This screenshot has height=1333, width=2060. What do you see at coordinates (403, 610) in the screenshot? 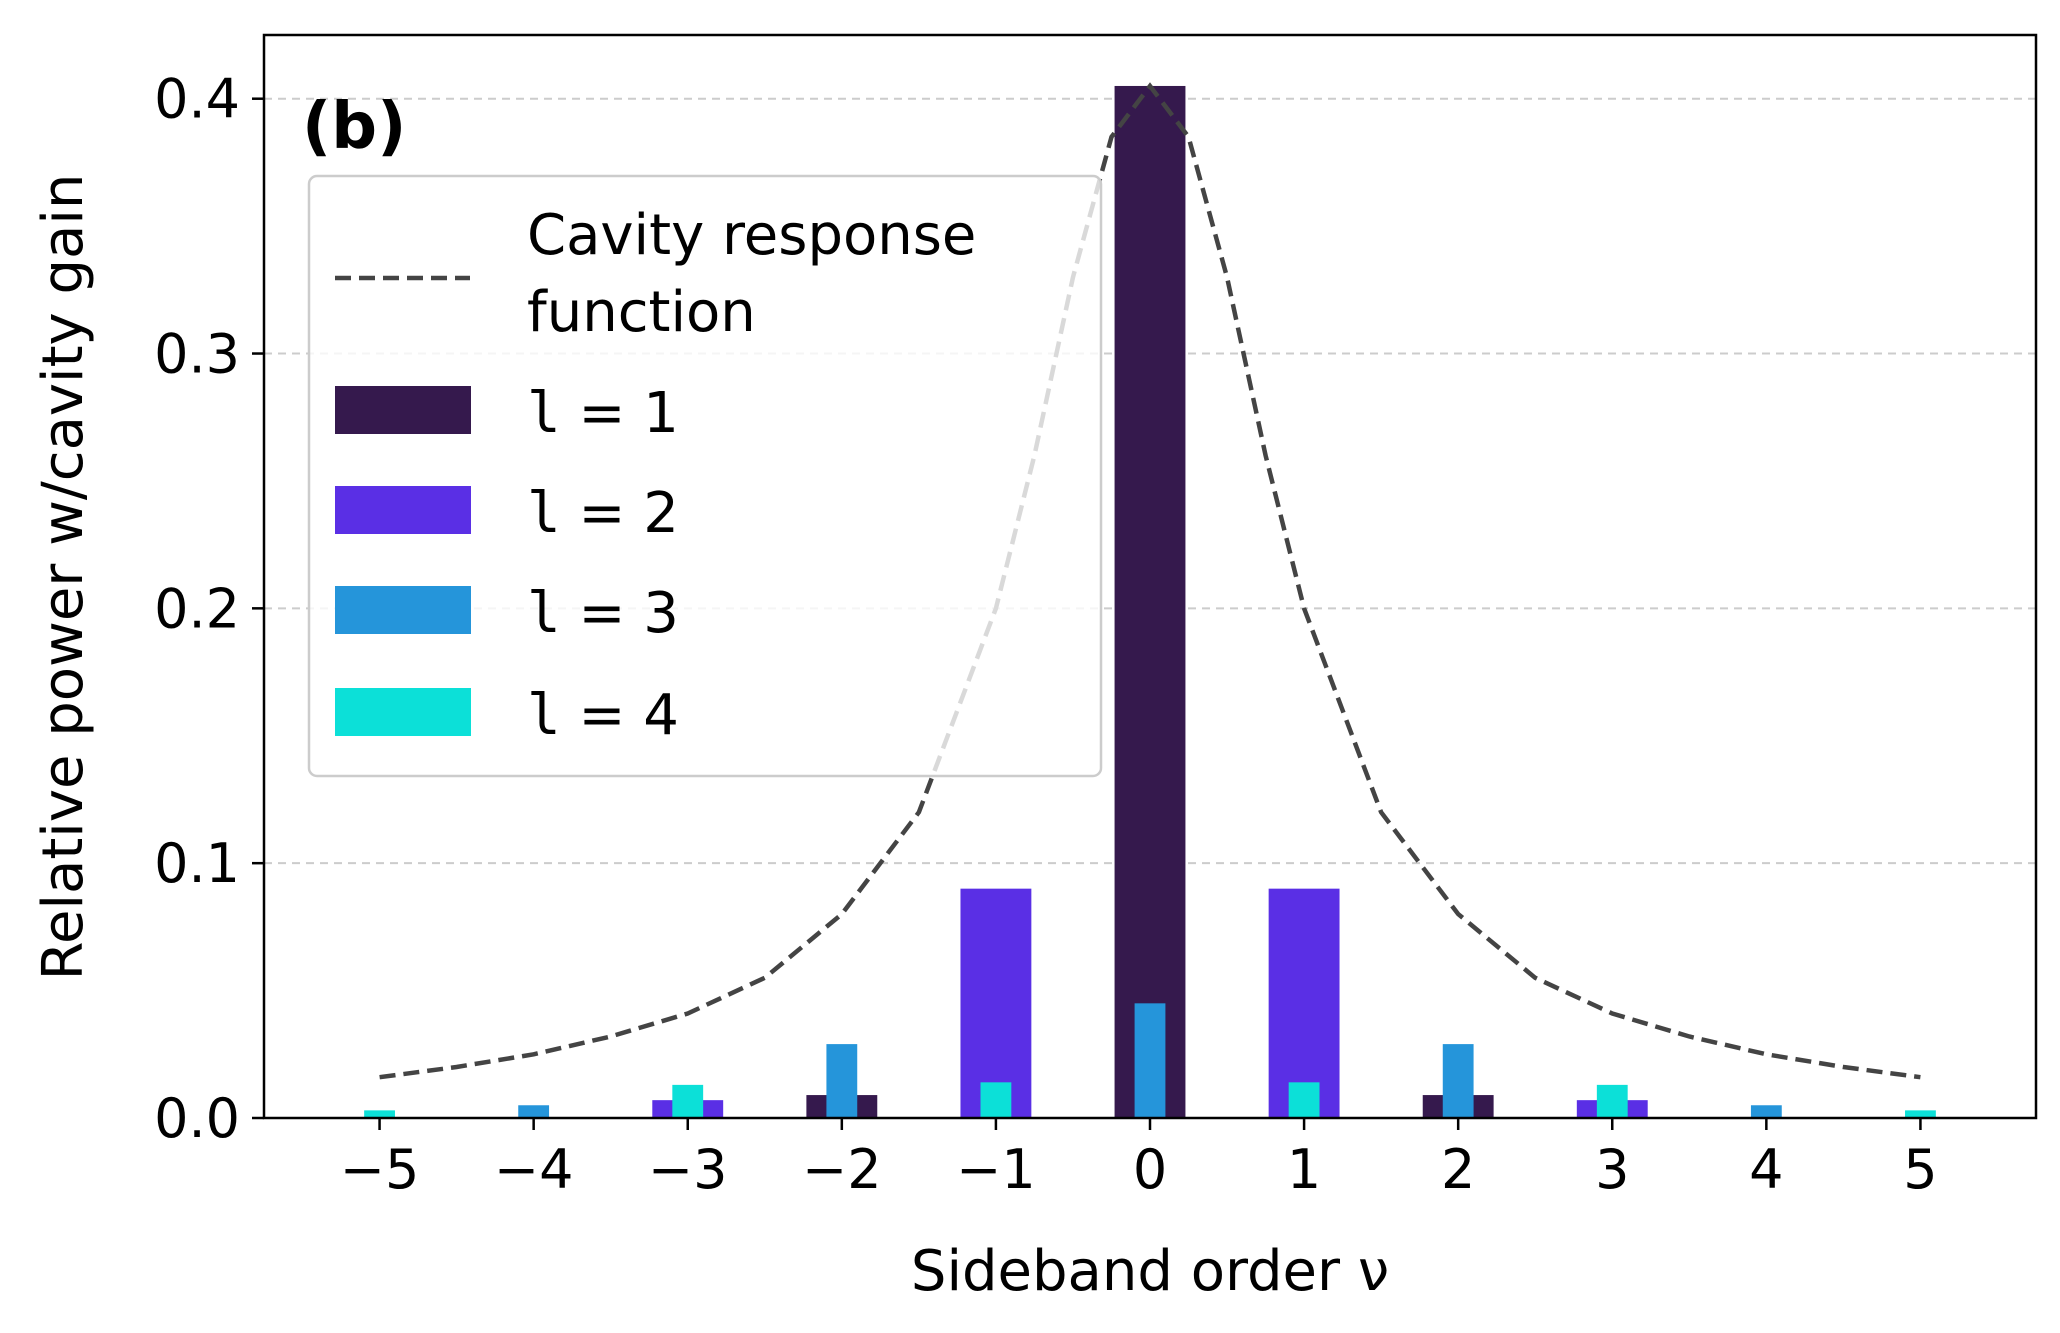
I see `legend-swatch-l3` at bounding box center [403, 610].